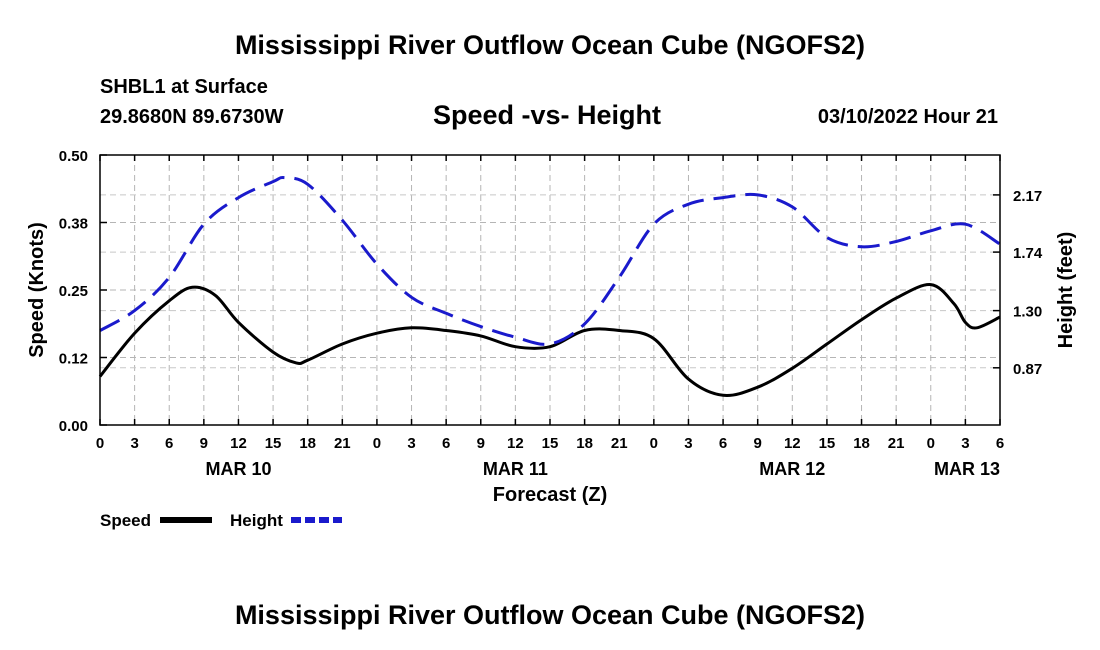  Describe the element at coordinates (192, 117) in the screenshot. I see `station-coordinates: 29.8680N 89.6730W` at that location.